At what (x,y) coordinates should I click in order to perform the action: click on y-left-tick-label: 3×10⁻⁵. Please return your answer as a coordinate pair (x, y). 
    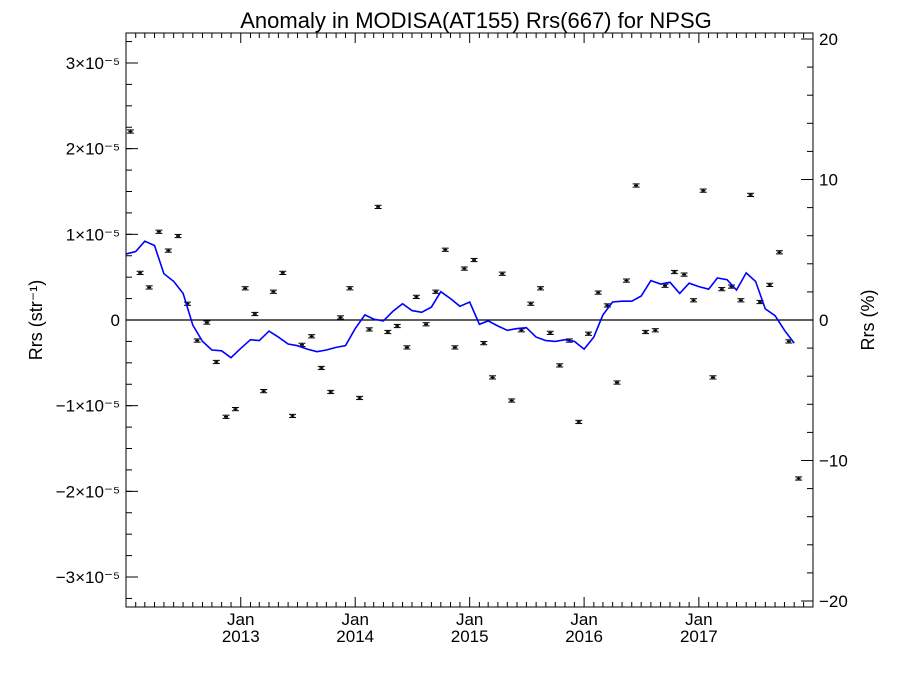
    Looking at the image, I should click on (93, 63).